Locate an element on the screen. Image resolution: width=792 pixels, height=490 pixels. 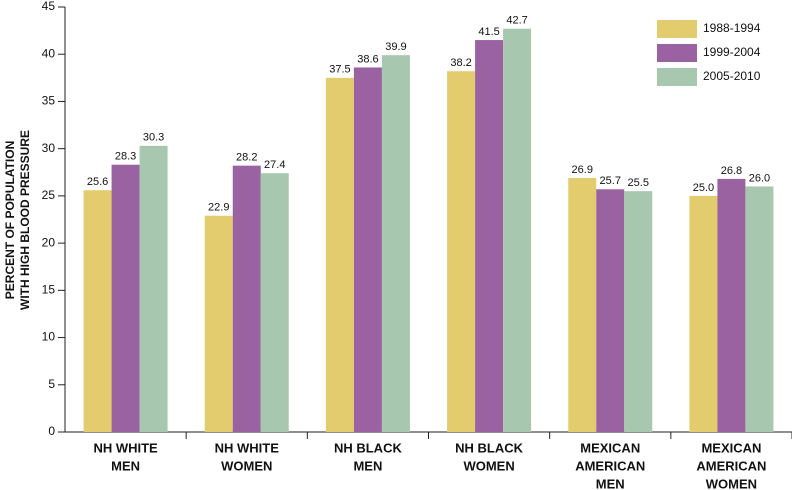
value-label: 38.6 is located at coordinates (367, 59).